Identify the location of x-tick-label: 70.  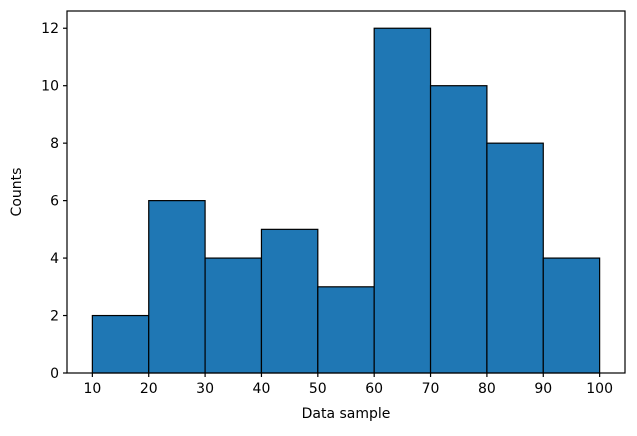
(431, 389).